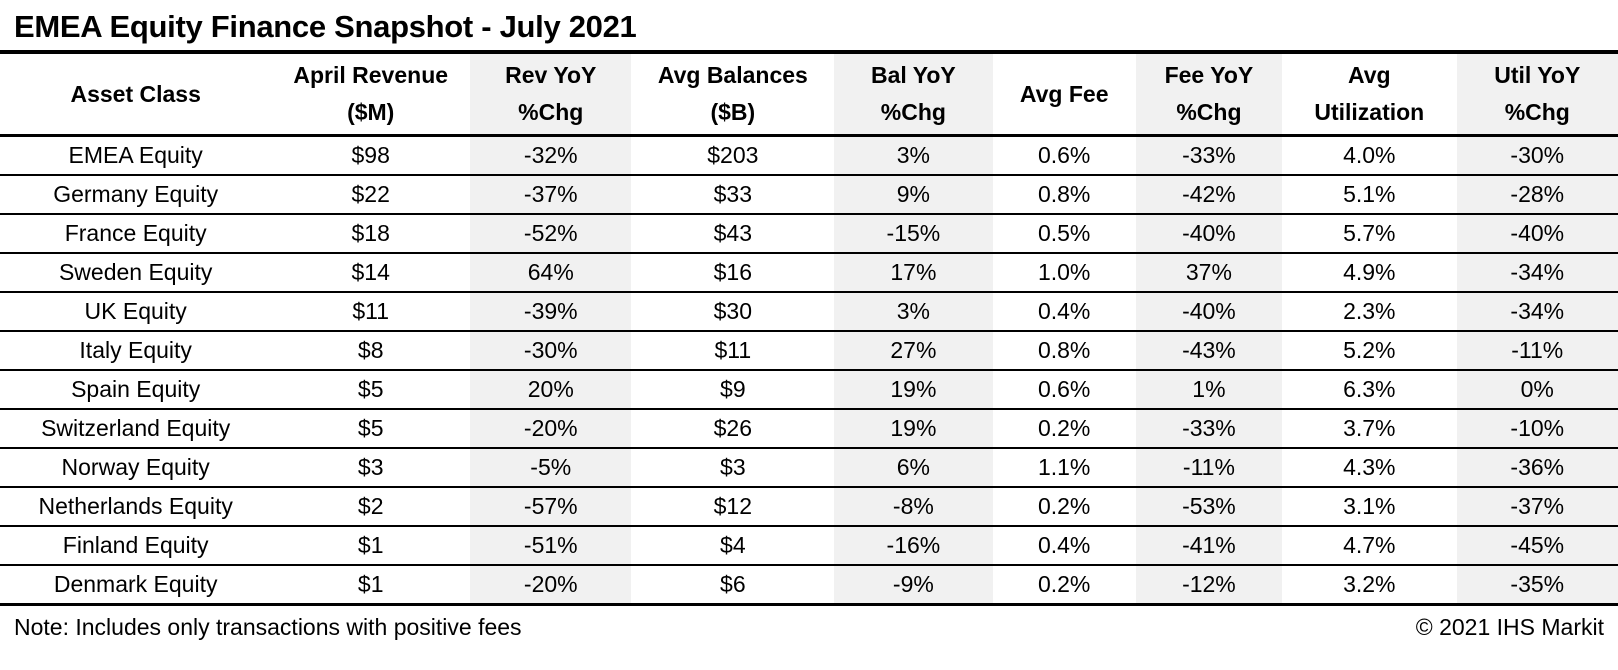 The height and width of the screenshot is (670, 1618). Describe the element at coordinates (1537, 390) in the screenshot. I see `cell-util-yoy: 0%` at that location.